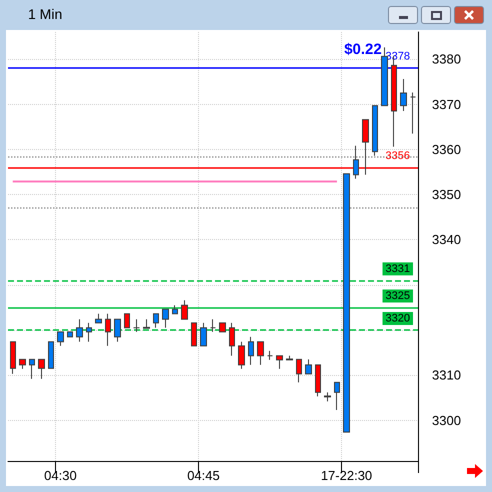 This screenshot has height=492, width=492. I want to click on annotation: $0.22, so click(363, 49).